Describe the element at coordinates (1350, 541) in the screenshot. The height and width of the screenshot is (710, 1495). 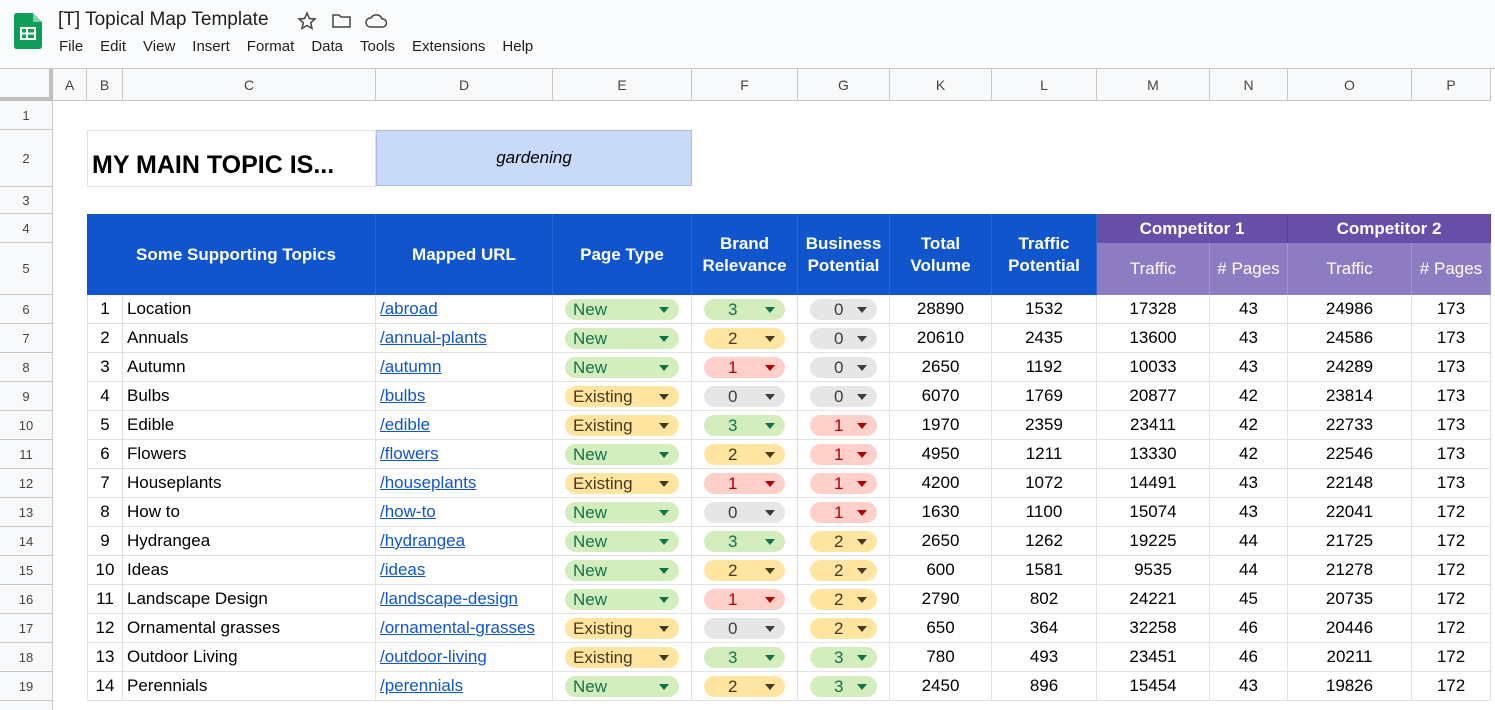
I see `number-cell: 21725` at that location.